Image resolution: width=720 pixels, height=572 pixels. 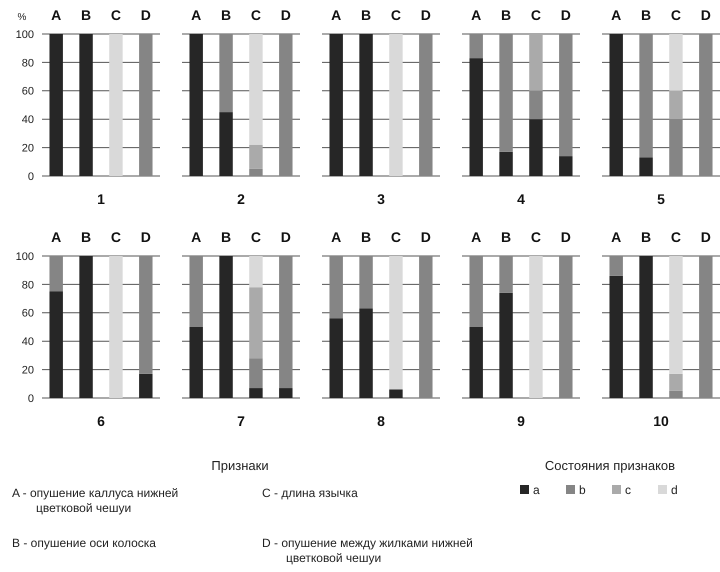 I want to click on text: Признаки, so click(x=240, y=465).